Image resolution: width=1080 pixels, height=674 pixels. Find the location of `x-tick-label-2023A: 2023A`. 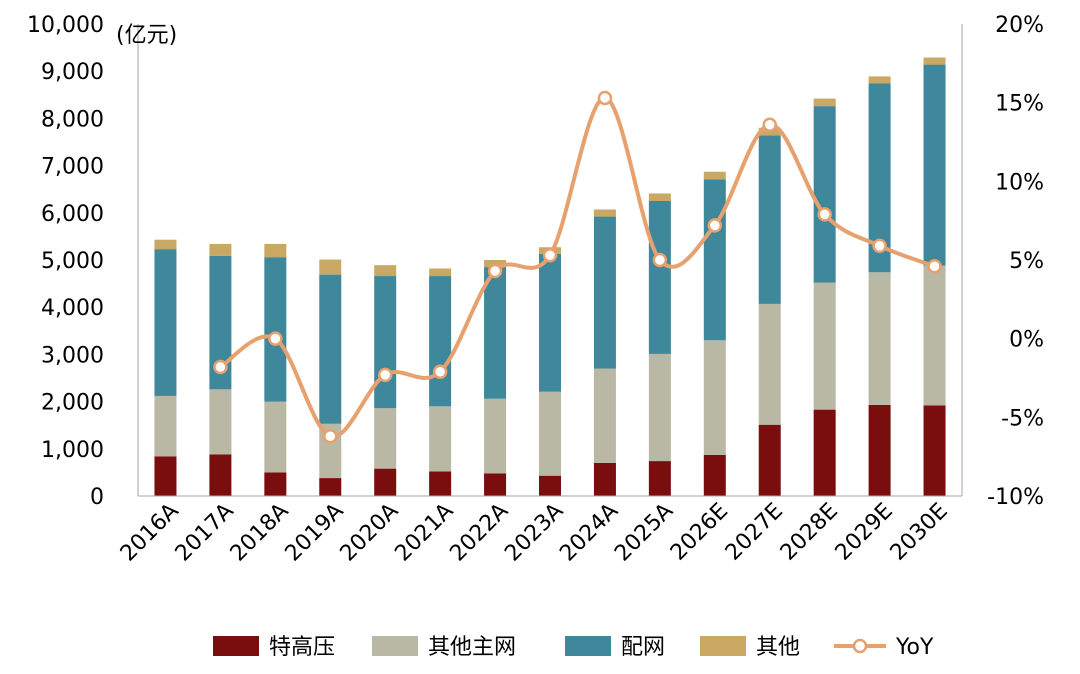

x-tick-label-2023A: 2023A is located at coordinates (534, 533).